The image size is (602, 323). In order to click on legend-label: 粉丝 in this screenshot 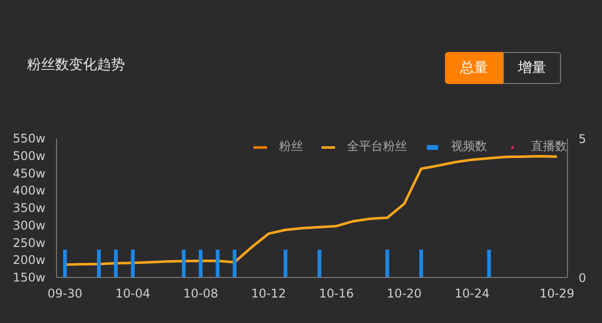, I will do `click(291, 146)`.